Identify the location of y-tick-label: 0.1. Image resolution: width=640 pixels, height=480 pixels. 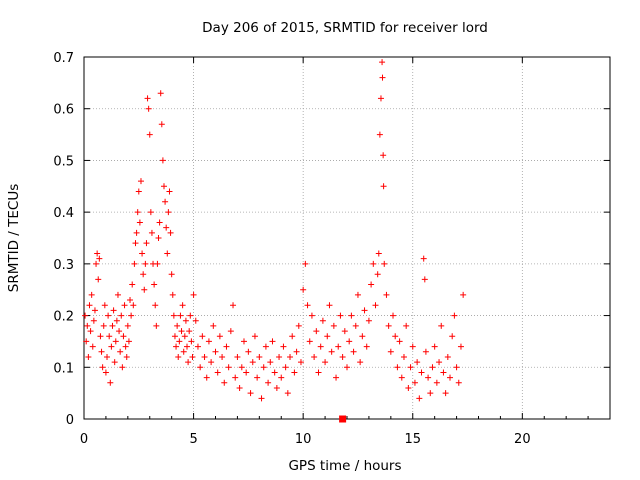
(63, 368).